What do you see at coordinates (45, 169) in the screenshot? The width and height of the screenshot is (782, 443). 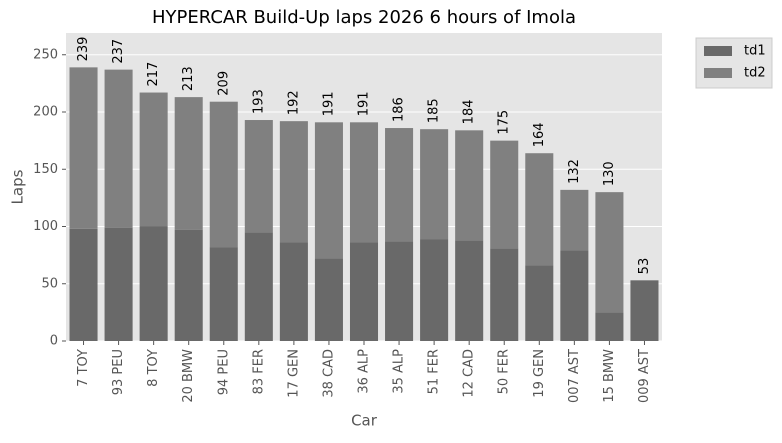 I see `y-tick-label: 150` at bounding box center [45, 169].